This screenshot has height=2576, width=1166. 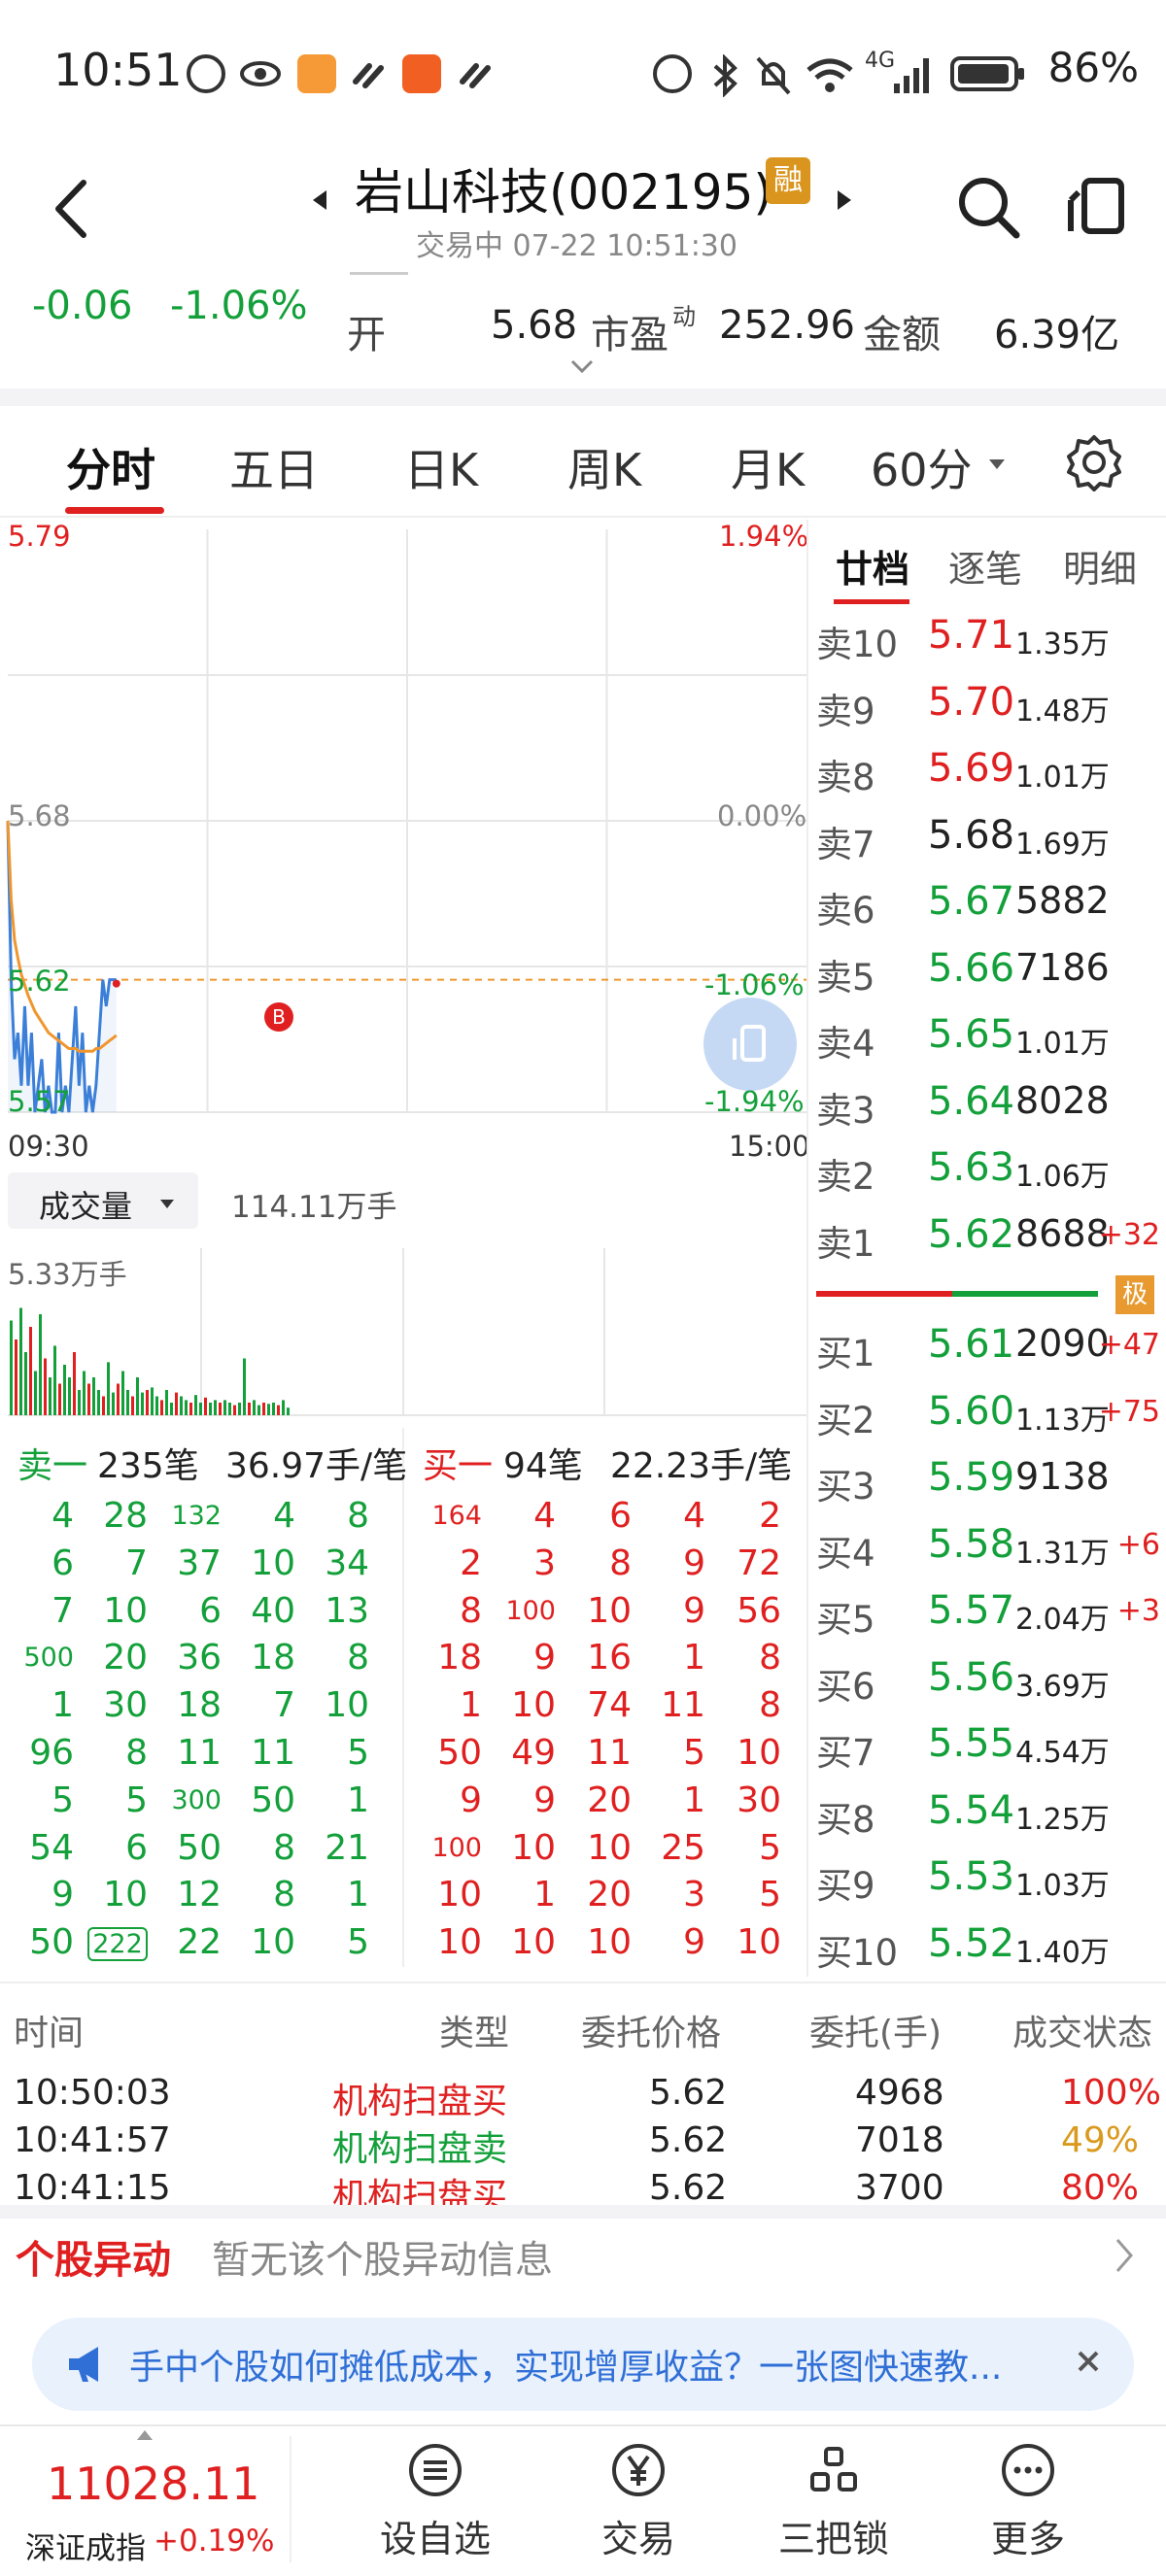 I want to click on trade-row: 10:41:57 机构扫盘卖 5.62 7018 49%, so click(x=583, y=2144).